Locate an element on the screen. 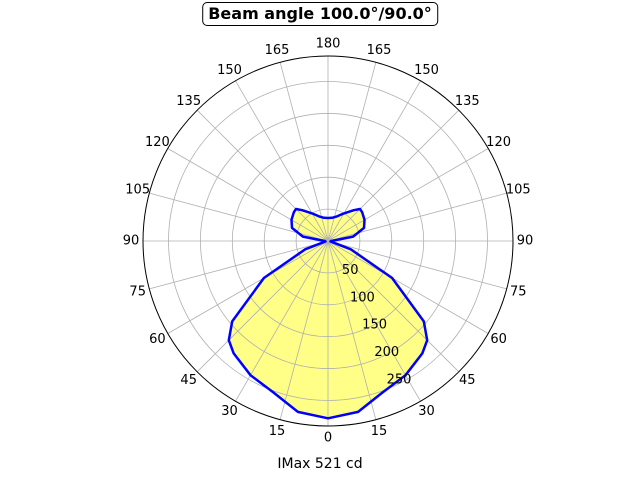  distribution-curve is located at coordinates (328, 313).